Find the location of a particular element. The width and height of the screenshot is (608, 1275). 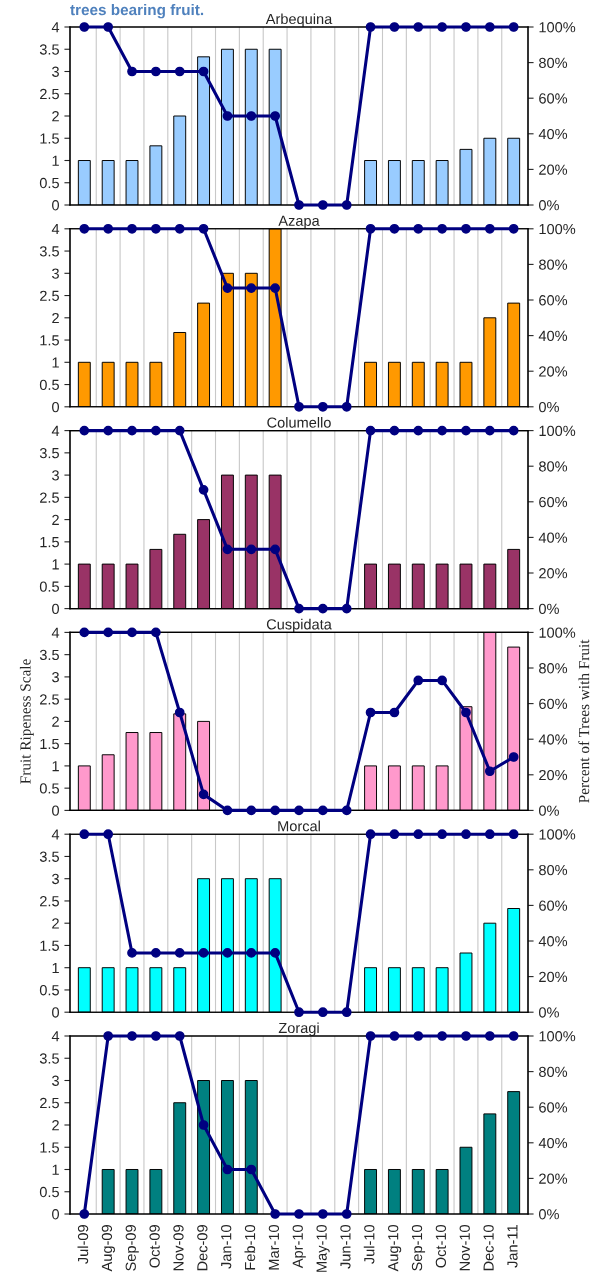

x-tick-label: Oct-09 is located at coordinates (154, 1246).